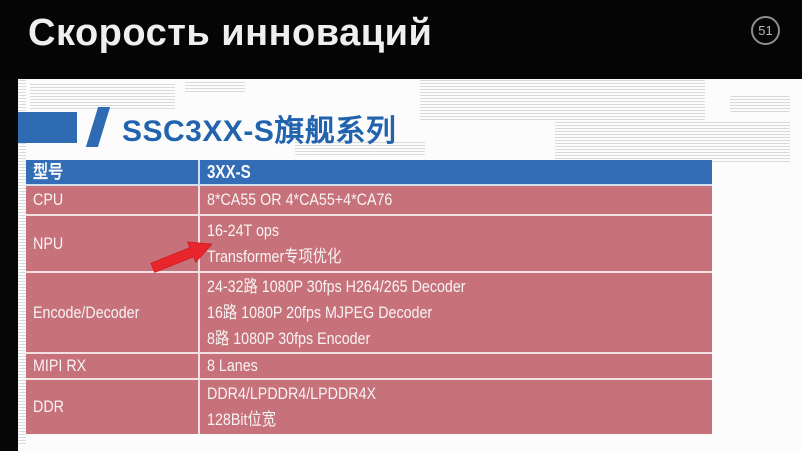  I want to click on table-row-npu: NPU 16-24T ops Transformer专项优化, so click(369, 244).